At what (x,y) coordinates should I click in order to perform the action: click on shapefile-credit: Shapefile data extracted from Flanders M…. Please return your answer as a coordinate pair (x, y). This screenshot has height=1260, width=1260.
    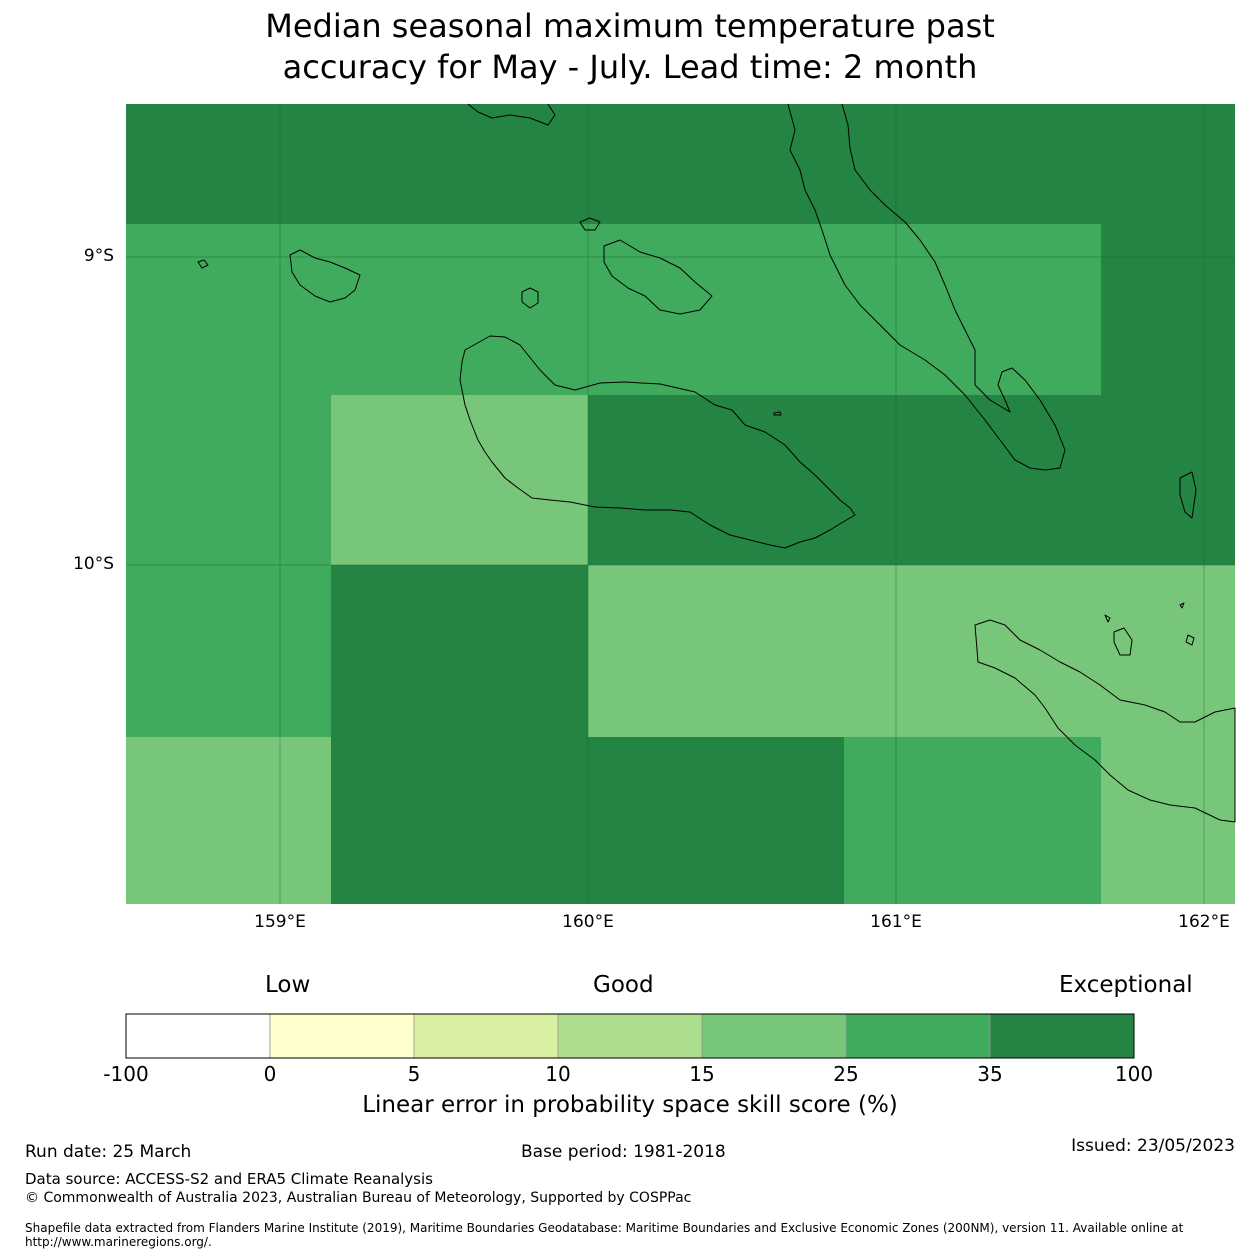
    Looking at the image, I should click on (604, 1235).